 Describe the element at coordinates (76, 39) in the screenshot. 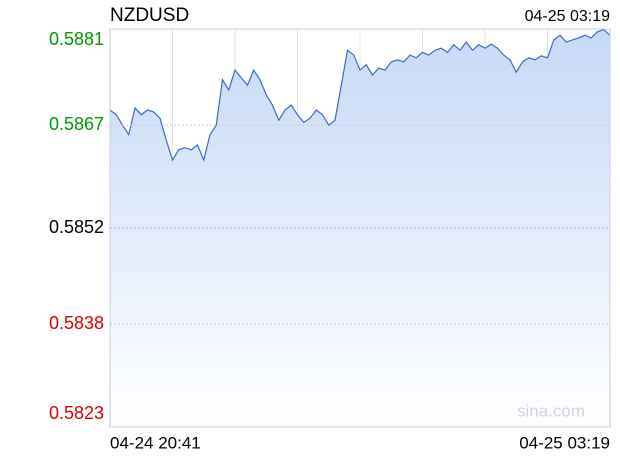

I see `y-tick-label: 0.5881` at that location.